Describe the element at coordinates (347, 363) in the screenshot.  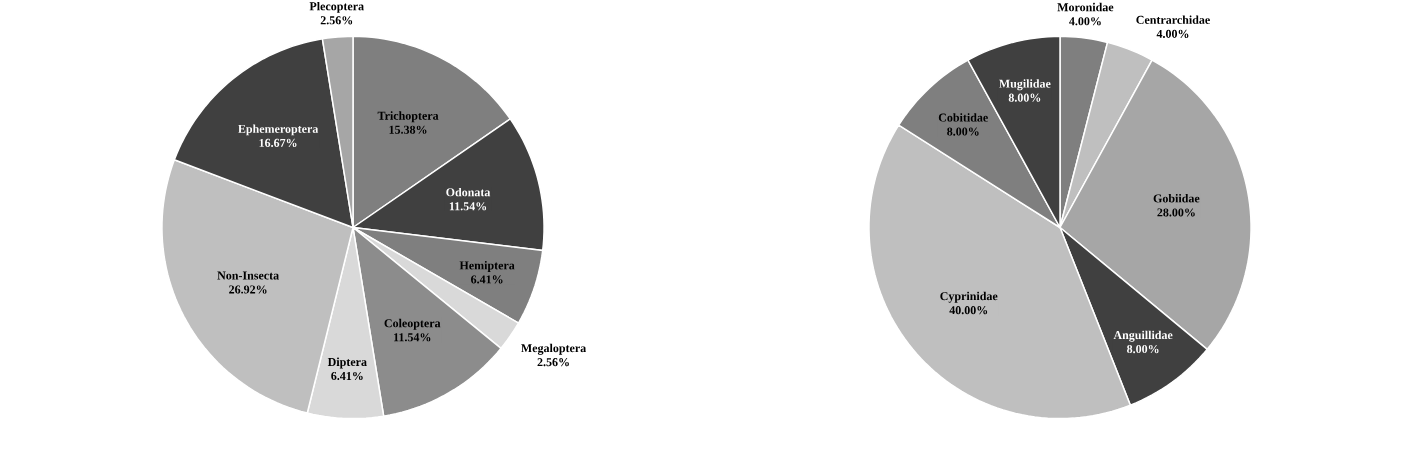
I see `slice-label: Diptera` at that location.